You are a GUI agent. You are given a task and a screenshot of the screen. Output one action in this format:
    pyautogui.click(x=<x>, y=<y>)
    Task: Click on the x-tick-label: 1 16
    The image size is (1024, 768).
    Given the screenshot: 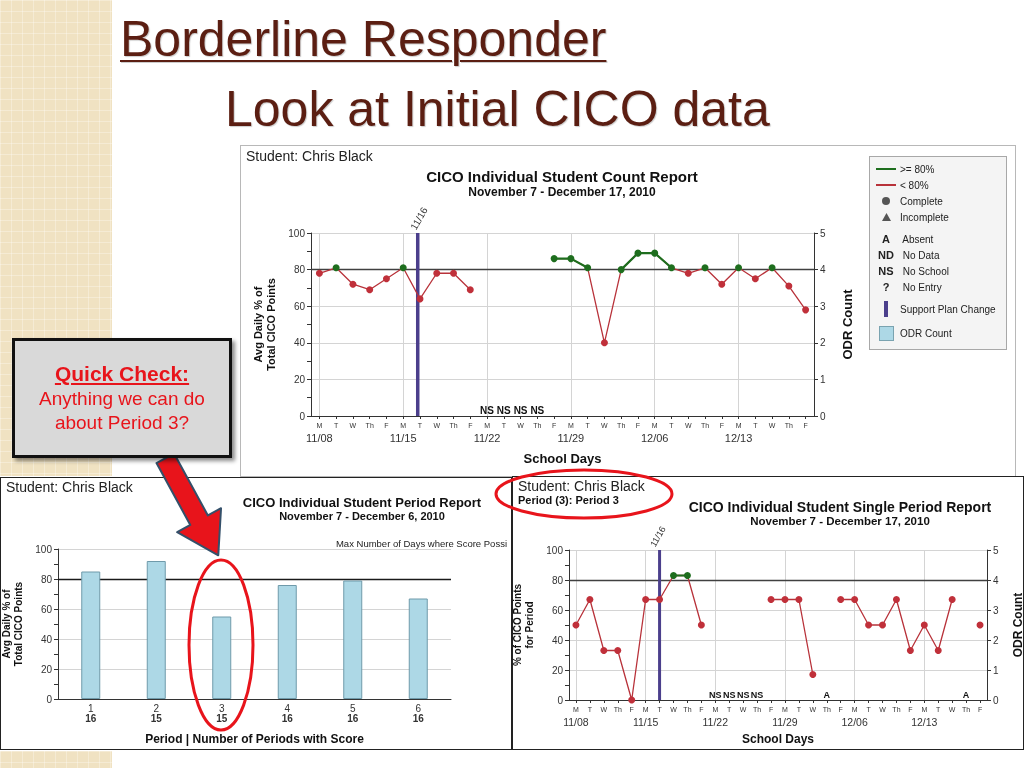 What is the action you would take?
    pyautogui.click(x=91, y=713)
    